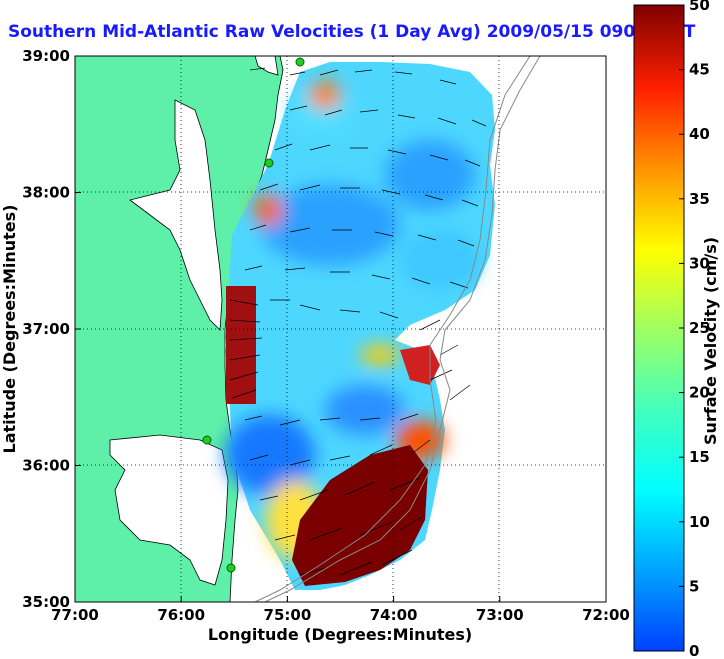 Image resolution: width=724 pixels, height=659 pixels. Describe the element at coordinates (288, 615) in the screenshot. I see `x-tick-label: 75:00` at that location.